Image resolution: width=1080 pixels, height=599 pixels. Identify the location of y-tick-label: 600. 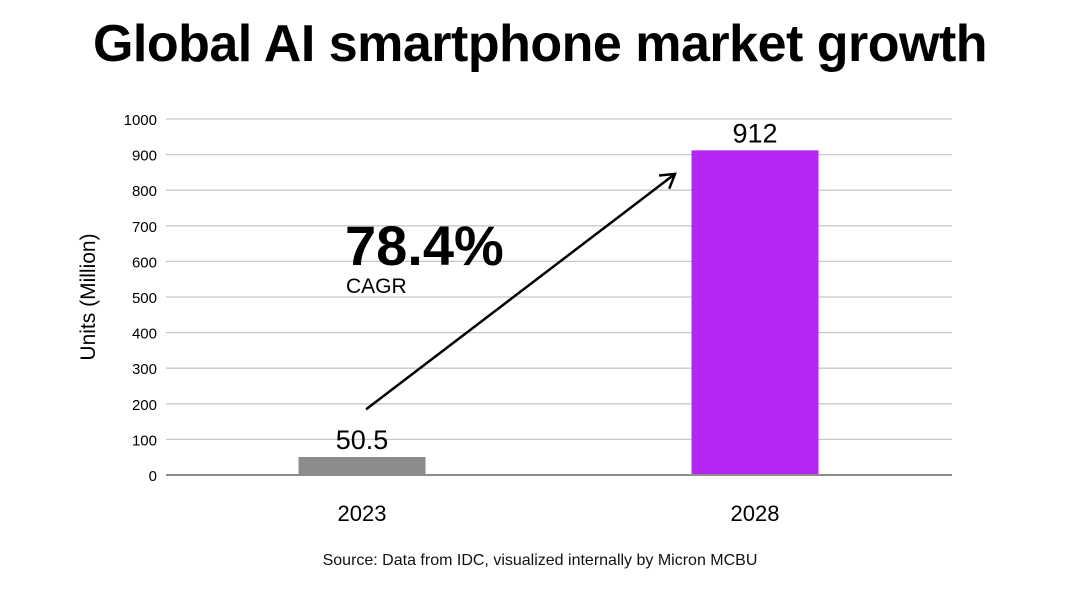
(144, 262).